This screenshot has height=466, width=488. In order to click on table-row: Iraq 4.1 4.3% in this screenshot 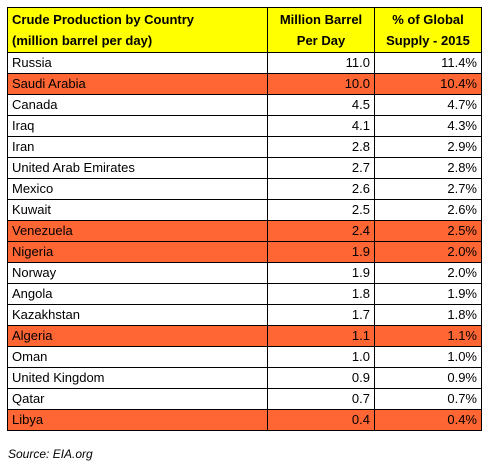, I will do `click(244, 126)`.